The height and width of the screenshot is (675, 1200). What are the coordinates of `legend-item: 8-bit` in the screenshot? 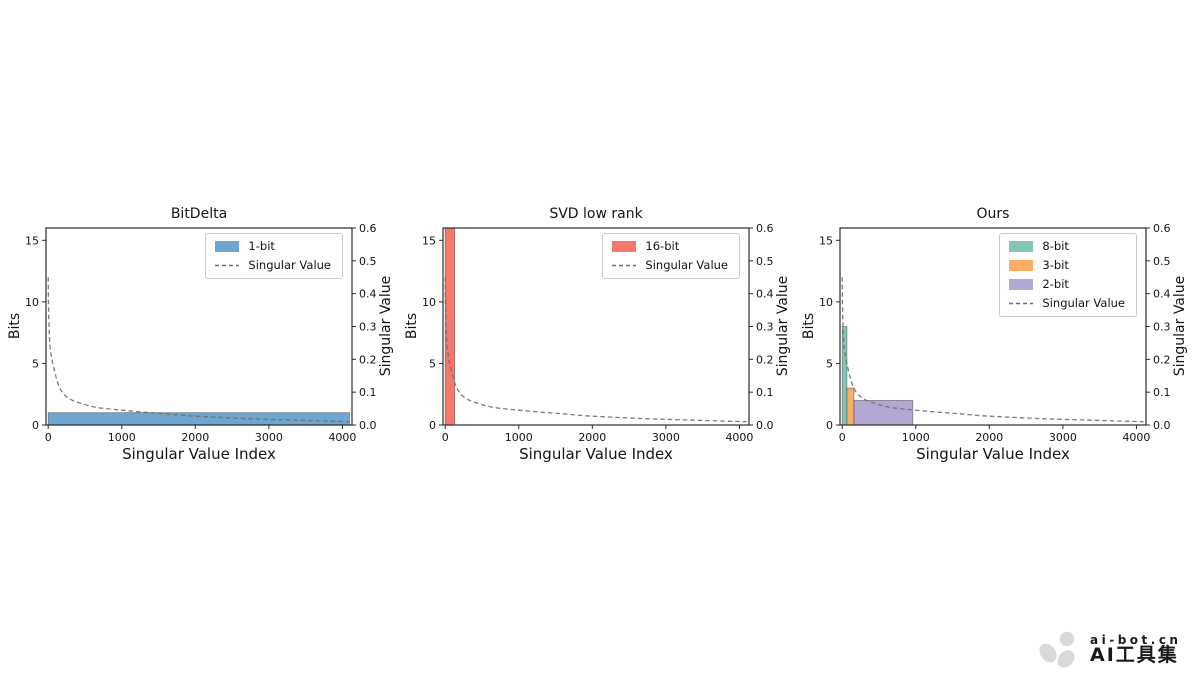 It's located at (1067, 246).